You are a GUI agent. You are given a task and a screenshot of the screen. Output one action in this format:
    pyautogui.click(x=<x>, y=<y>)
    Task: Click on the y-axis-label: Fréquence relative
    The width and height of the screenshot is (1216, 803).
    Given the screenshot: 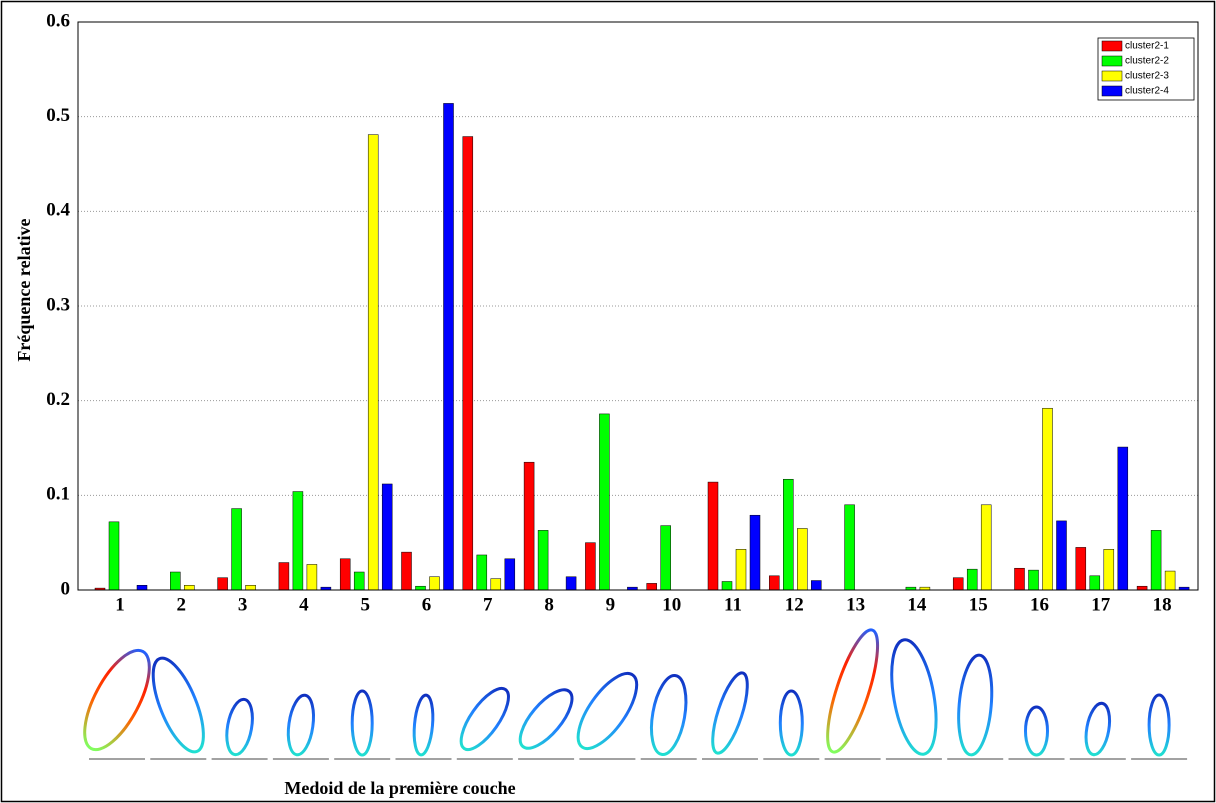 What is the action you would take?
    pyautogui.click(x=24, y=289)
    